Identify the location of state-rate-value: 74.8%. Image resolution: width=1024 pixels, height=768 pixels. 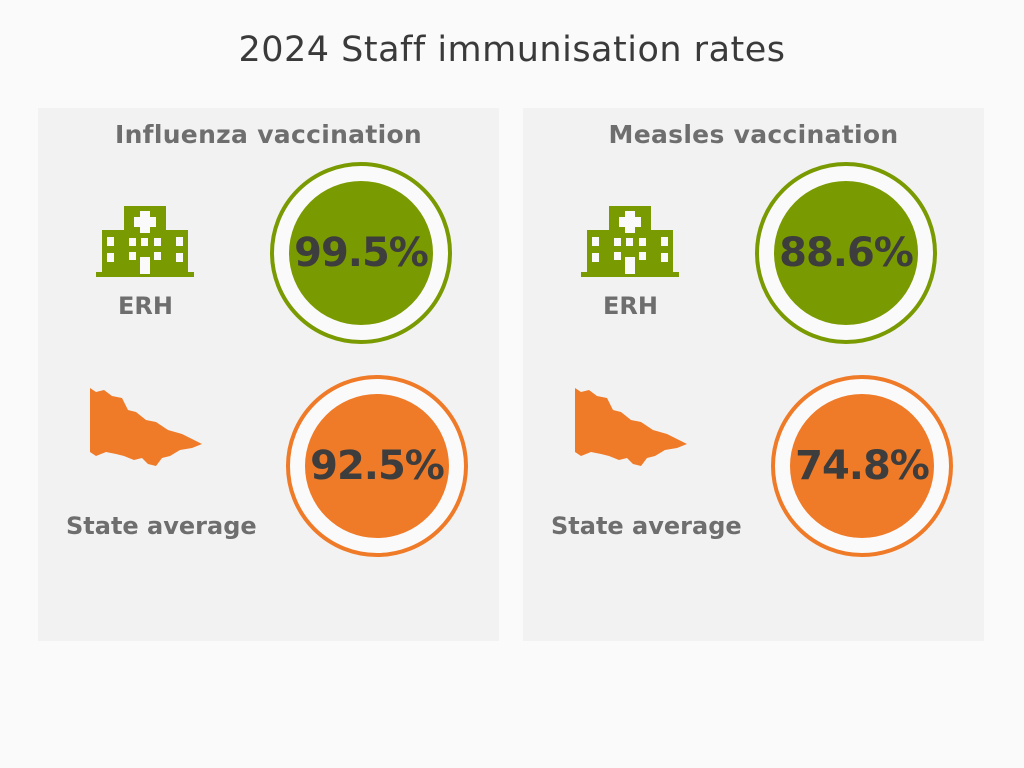
(862, 466).